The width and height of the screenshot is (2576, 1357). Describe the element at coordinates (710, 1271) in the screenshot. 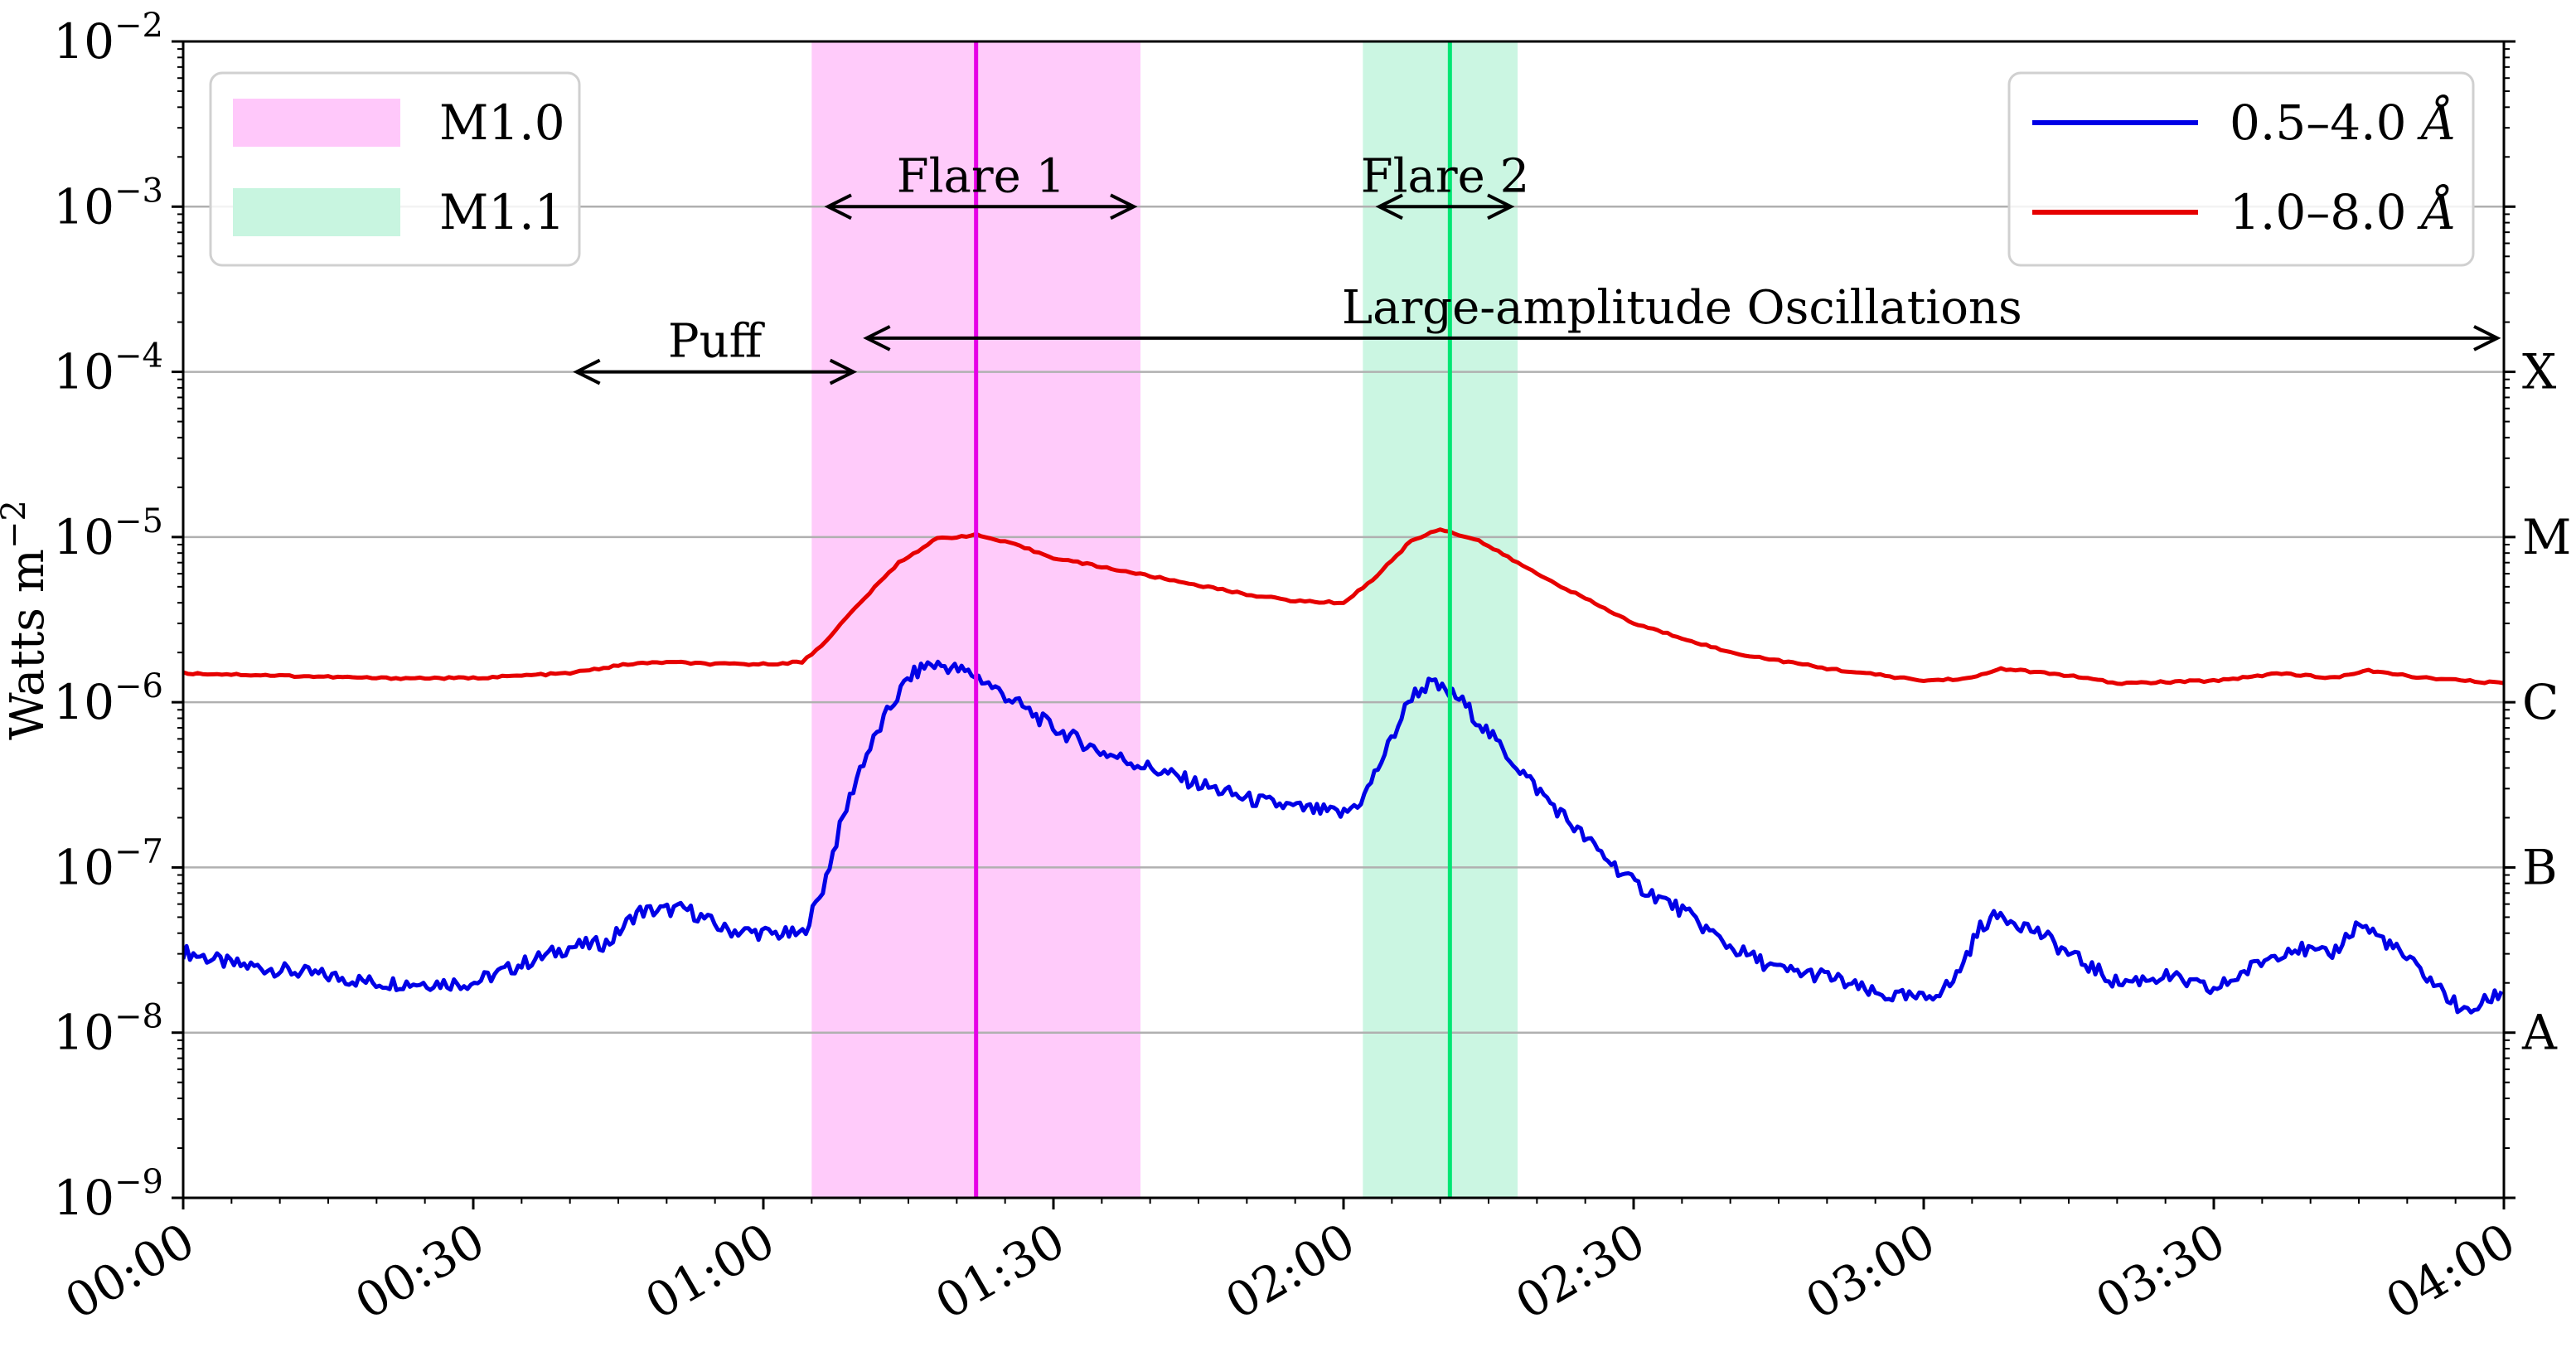

I see `x-tick-label: 01:00` at that location.